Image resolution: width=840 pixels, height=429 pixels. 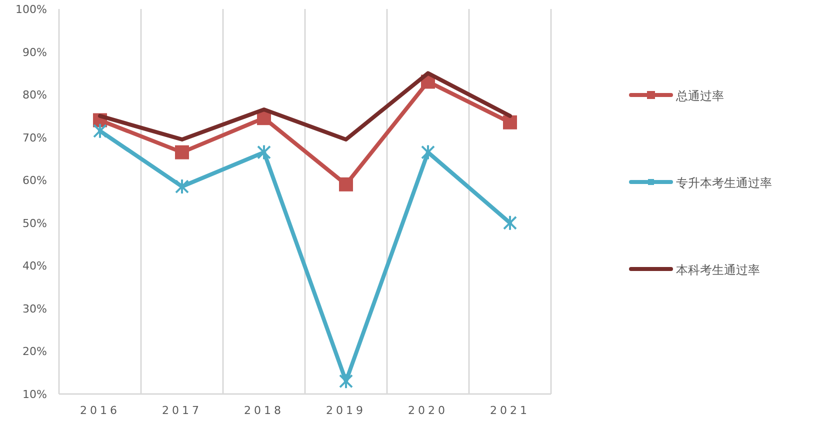 I want to click on y-tick-label: 70%, so click(x=34, y=137).